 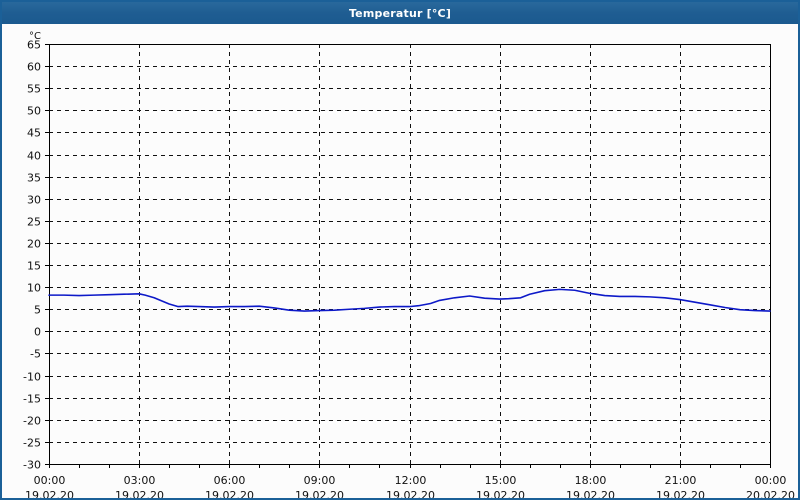 I want to click on y-axis-tick-label: -5, so click(x=35, y=354).